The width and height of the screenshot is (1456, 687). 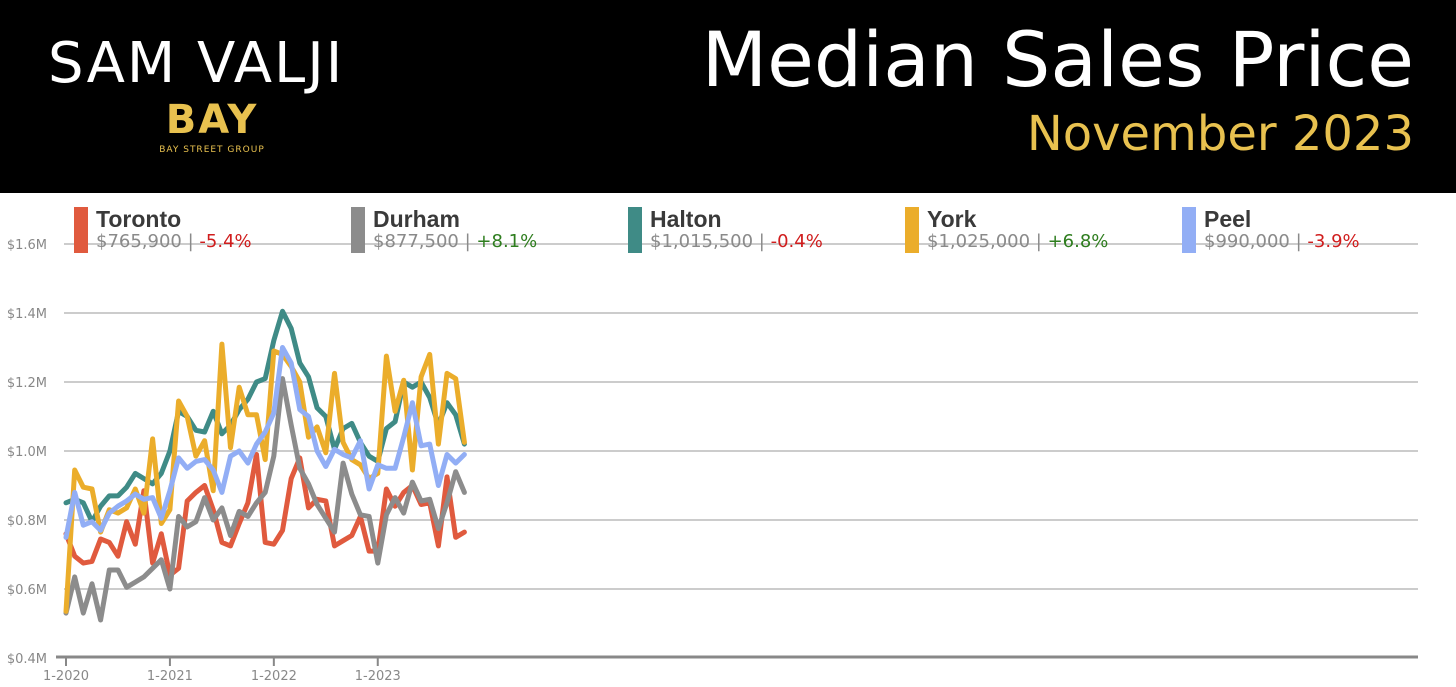 I want to click on series-layer, so click(x=265, y=465).